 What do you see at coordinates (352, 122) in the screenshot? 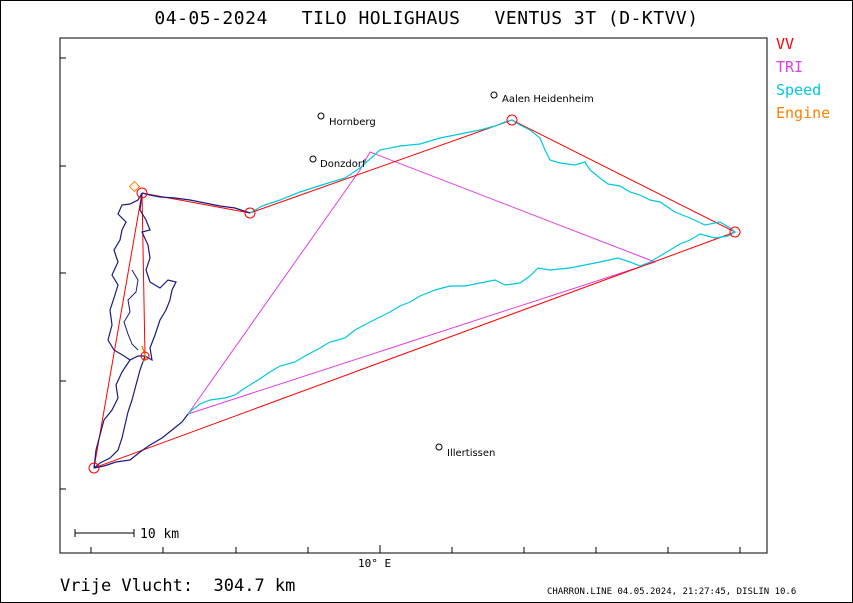
I see `place-label-hornberg: Hornberg` at bounding box center [352, 122].